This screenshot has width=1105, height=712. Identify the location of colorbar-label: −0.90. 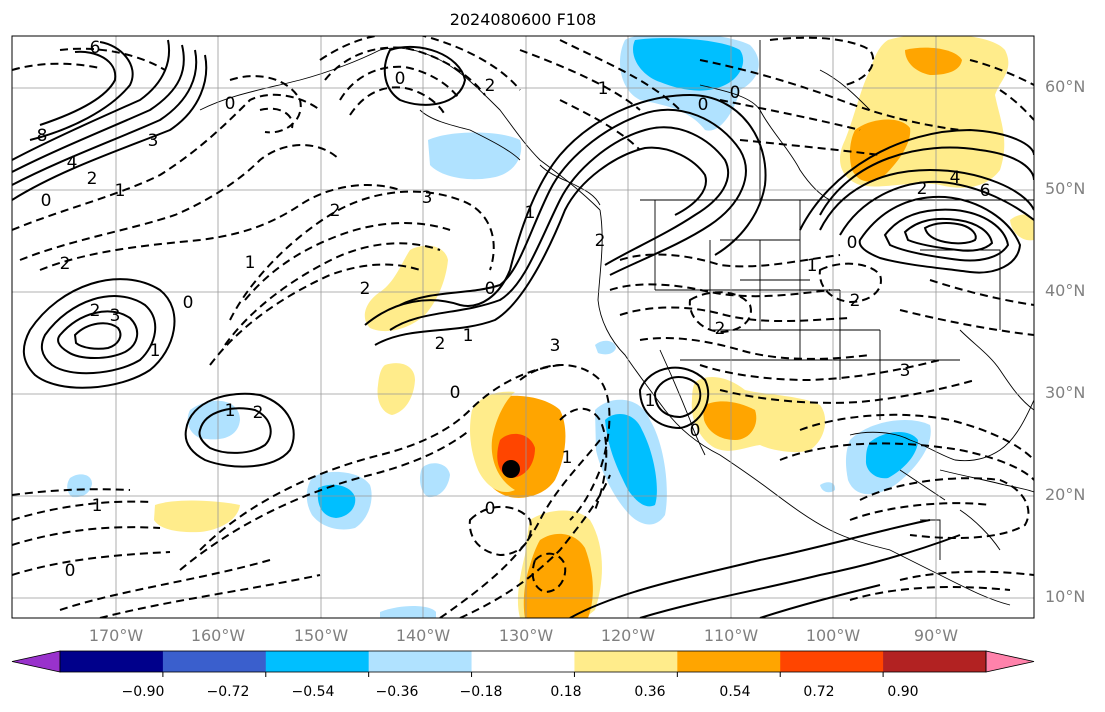
(143, 692).